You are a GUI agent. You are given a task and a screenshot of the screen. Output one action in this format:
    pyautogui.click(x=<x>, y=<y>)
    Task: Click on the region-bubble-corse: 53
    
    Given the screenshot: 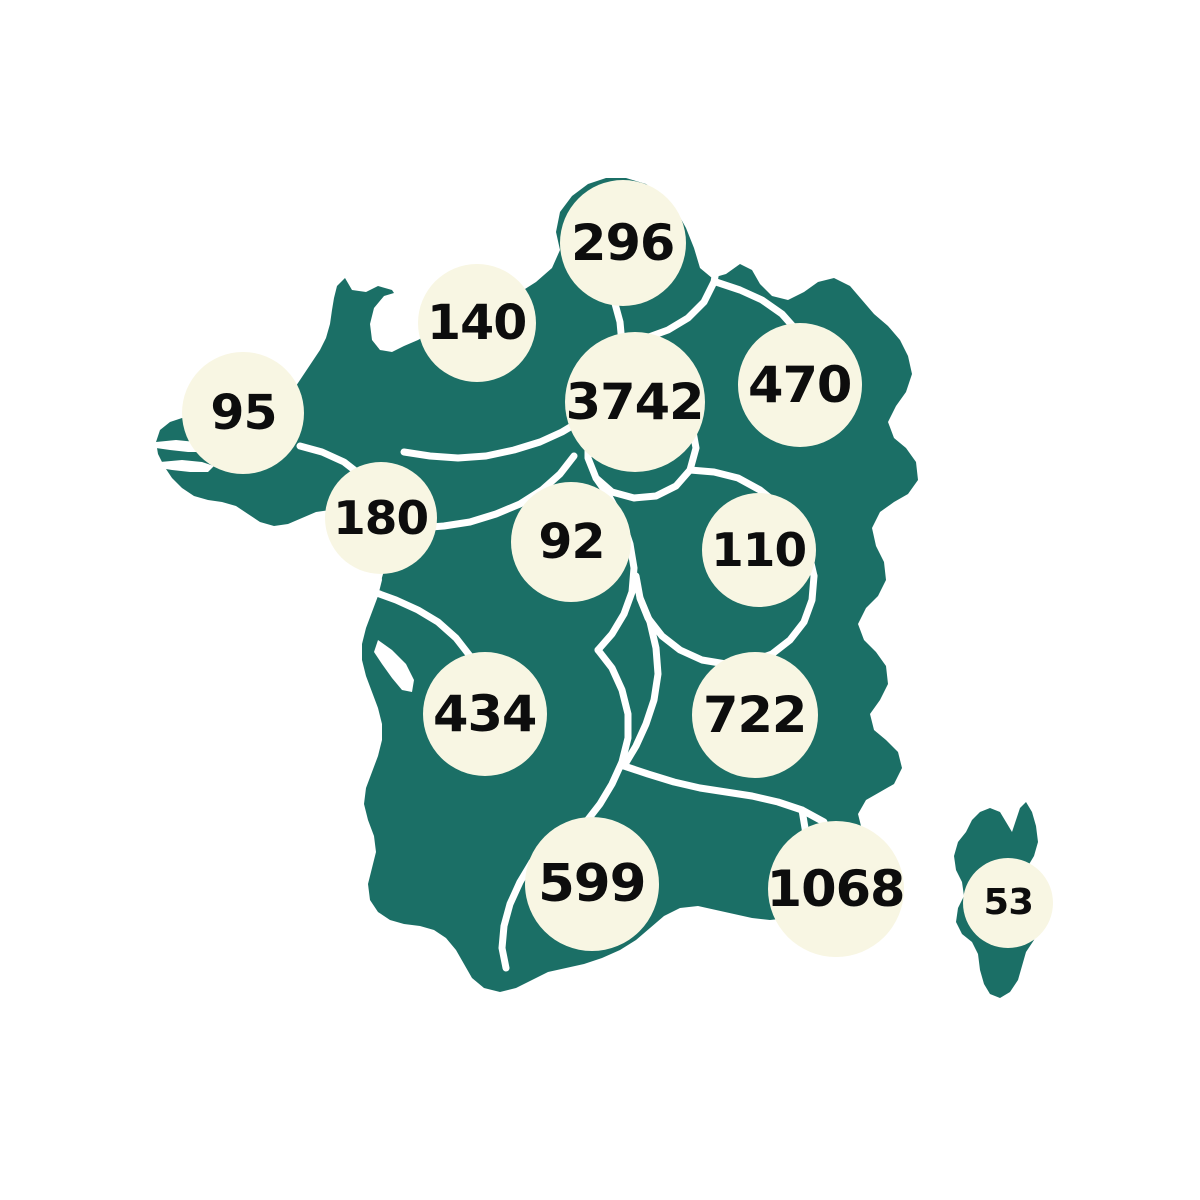 What is the action you would take?
    pyautogui.click(x=1008, y=903)
    